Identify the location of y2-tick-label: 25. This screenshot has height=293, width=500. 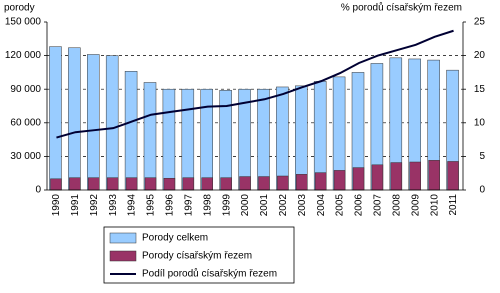
(480, 22).